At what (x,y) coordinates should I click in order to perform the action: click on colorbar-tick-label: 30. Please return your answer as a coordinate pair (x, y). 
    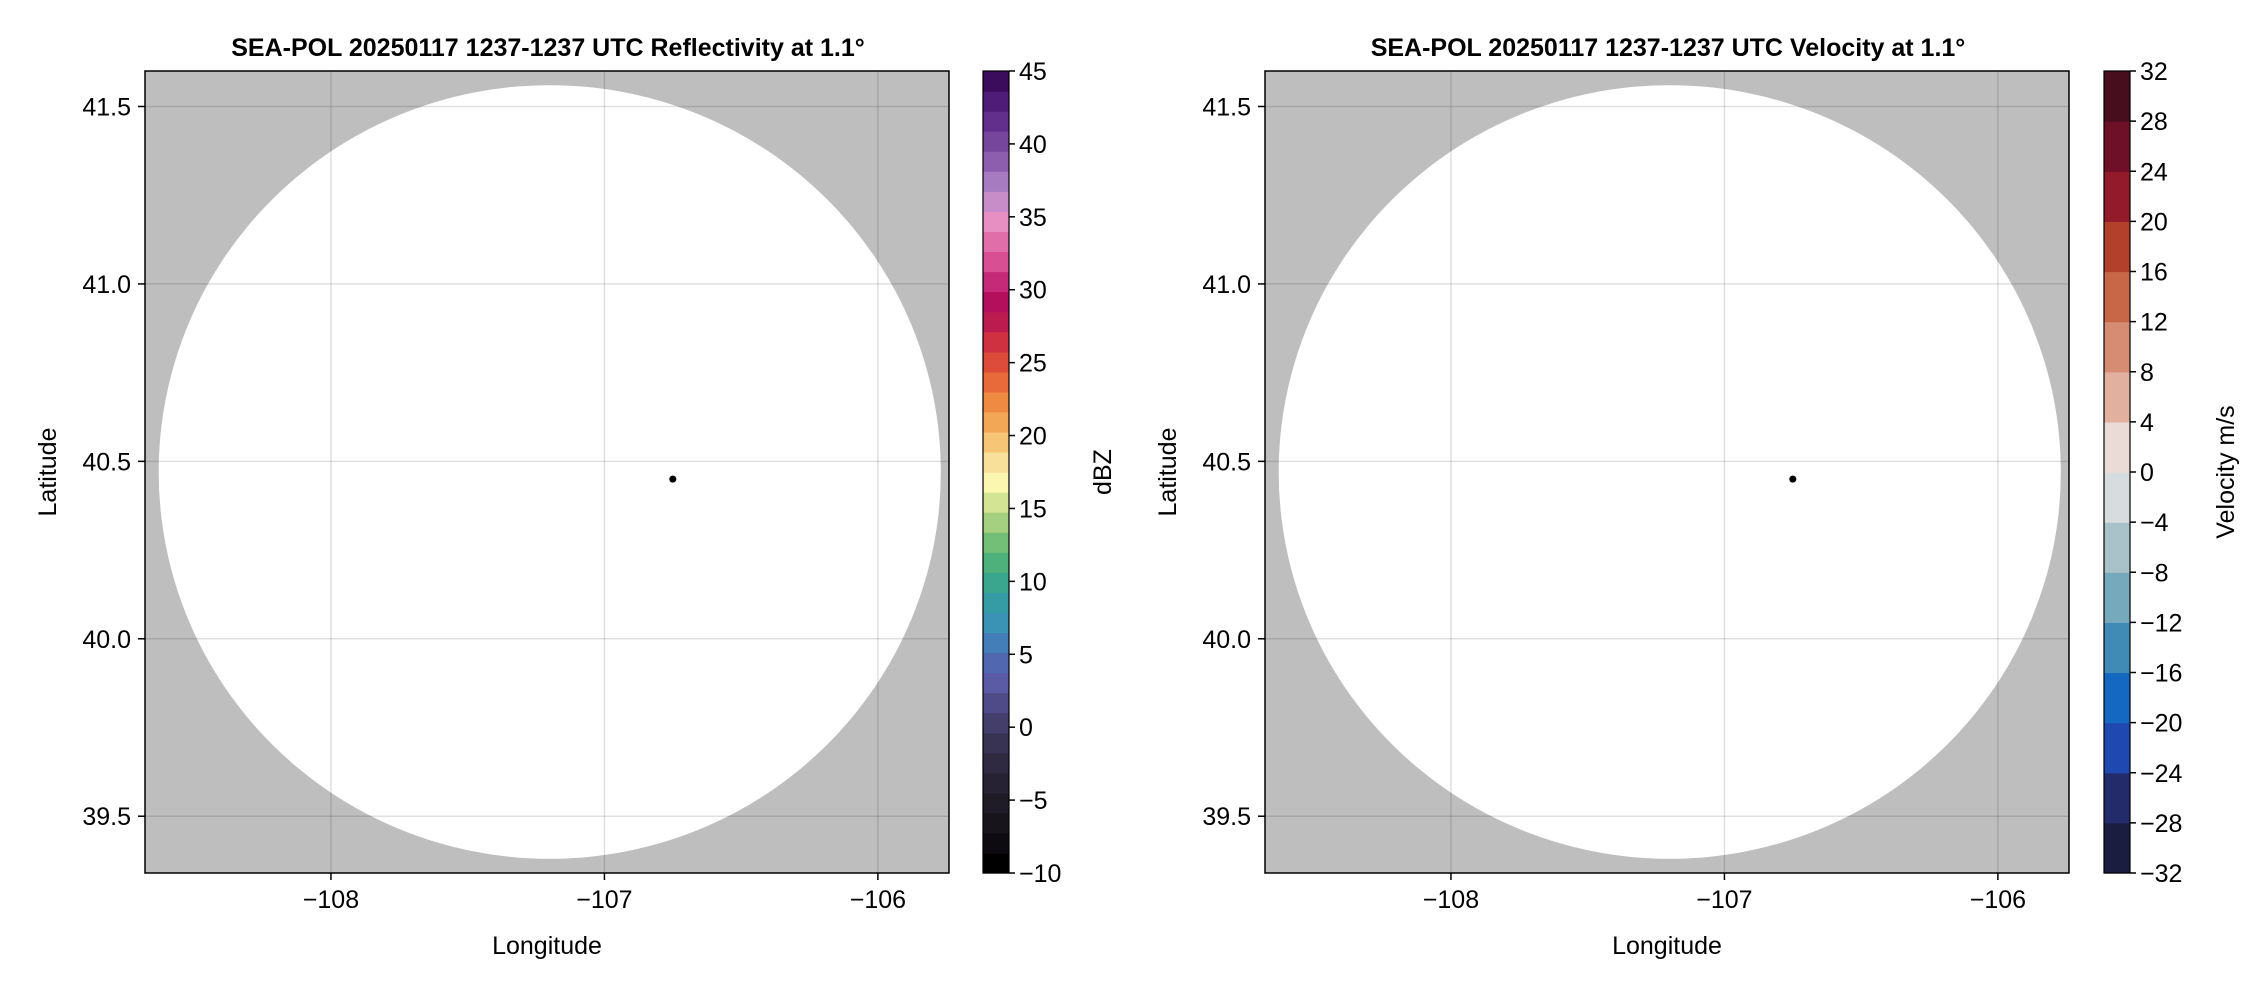
    Looking at the image, I should click on (1033, 291).